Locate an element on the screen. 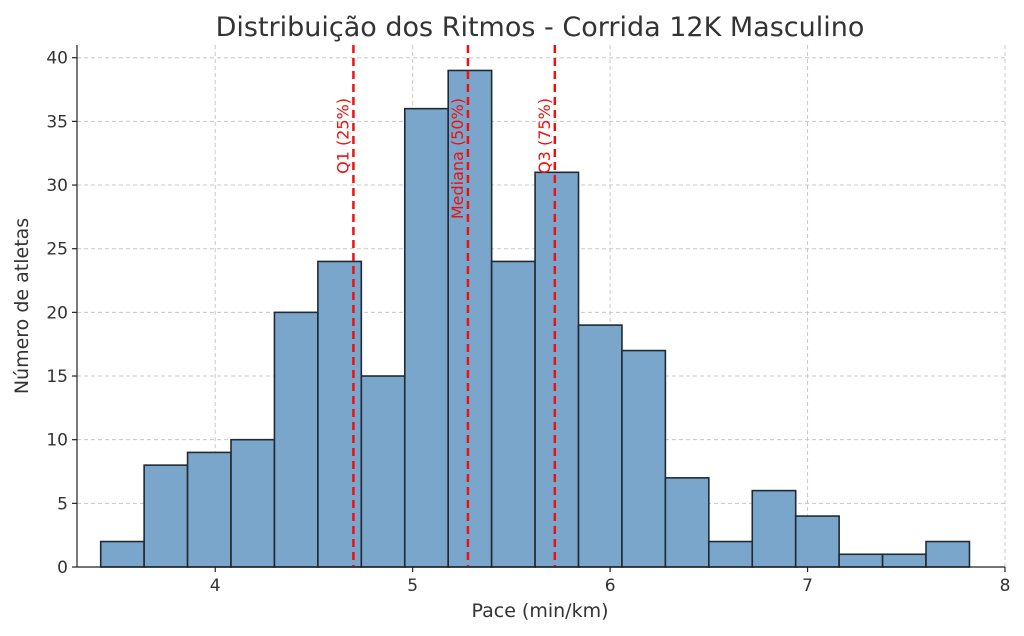  x-tick-label: 6 is located at coordinates (610, 586).